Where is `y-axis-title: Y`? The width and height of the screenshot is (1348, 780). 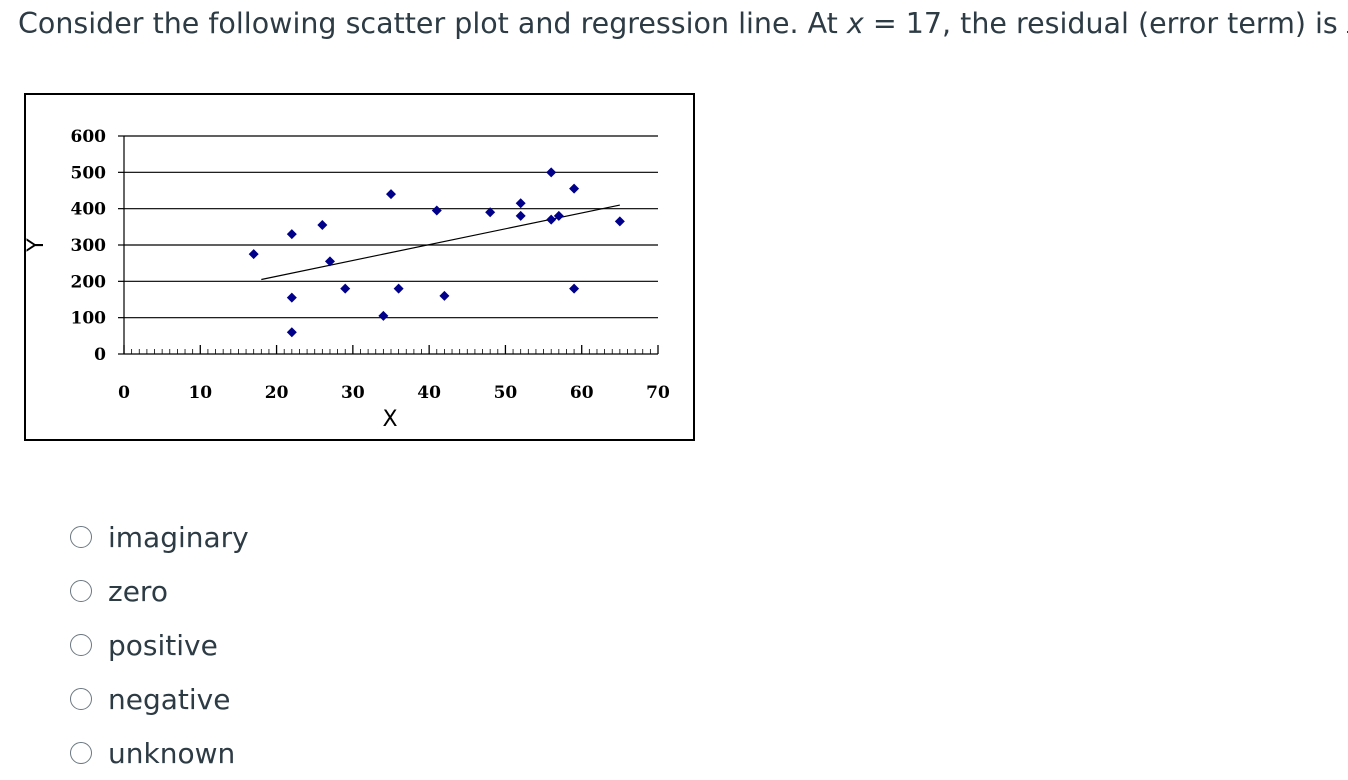 y-axis-title: Y is located at coordinates (37, 245).